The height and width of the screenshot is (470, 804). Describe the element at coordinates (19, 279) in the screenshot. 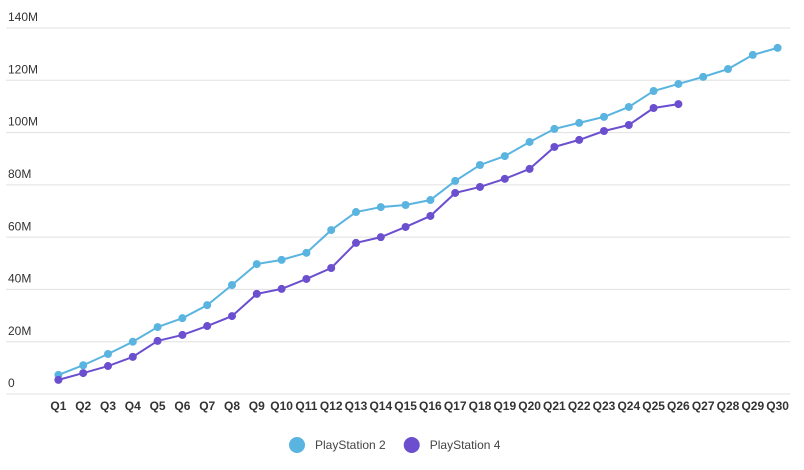

I see `y-tick-label: 40M` at that location.